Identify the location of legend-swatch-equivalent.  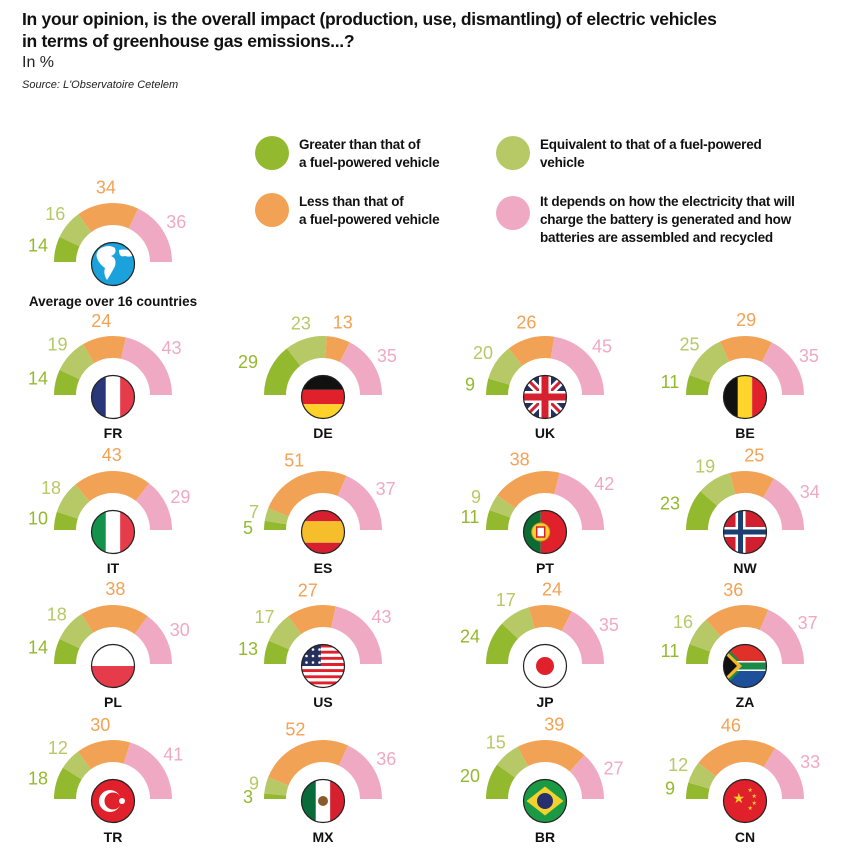
(513, 153).